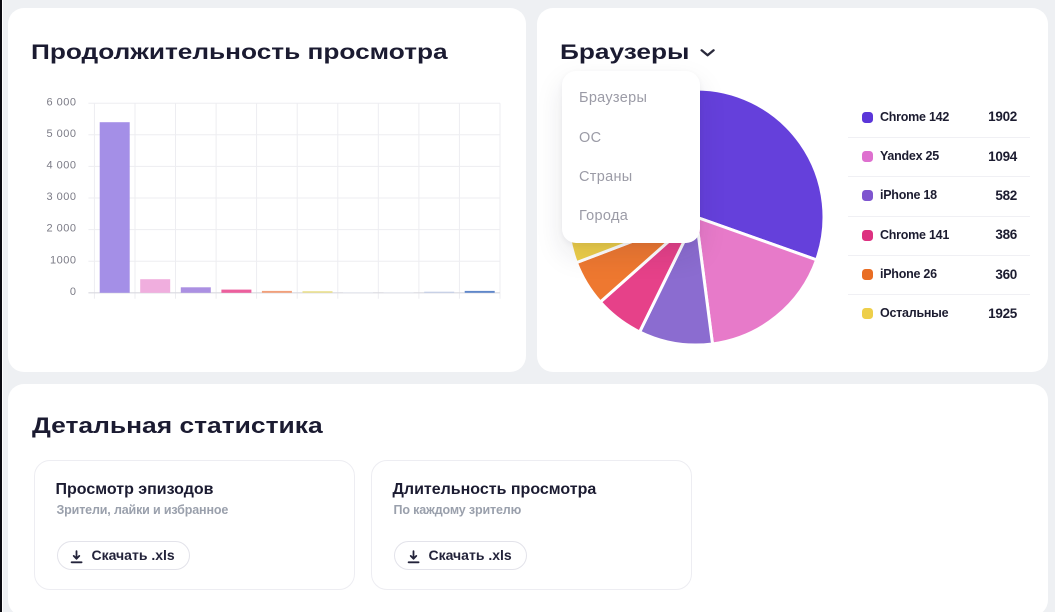 The height and width of the screenshot is (612, 1055). What do you see at coordinates (61, 197) in the screenshot?
I see `svg-text: 3 000` at bounding box center [61, 197].